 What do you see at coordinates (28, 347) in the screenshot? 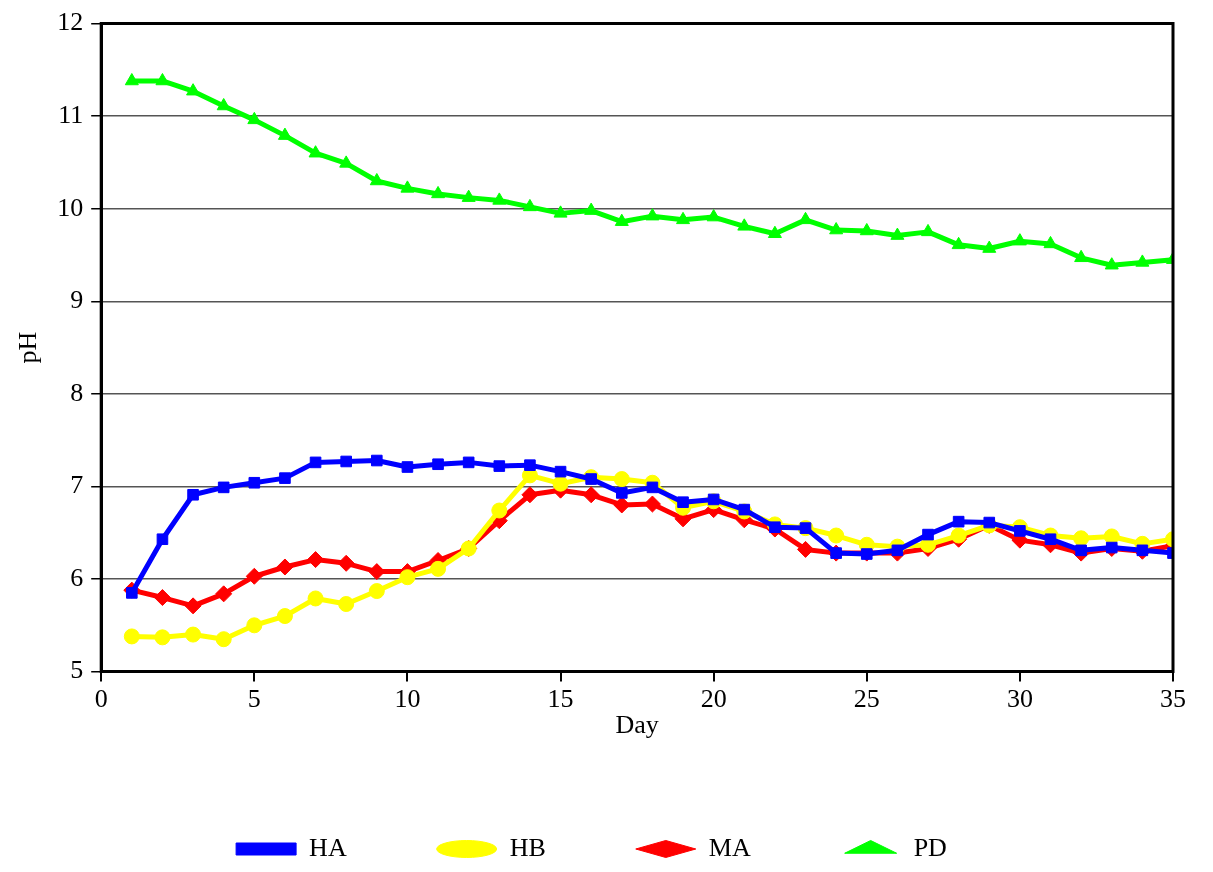
I see `y-axis-title: pH` at bounding box center [28, 347].